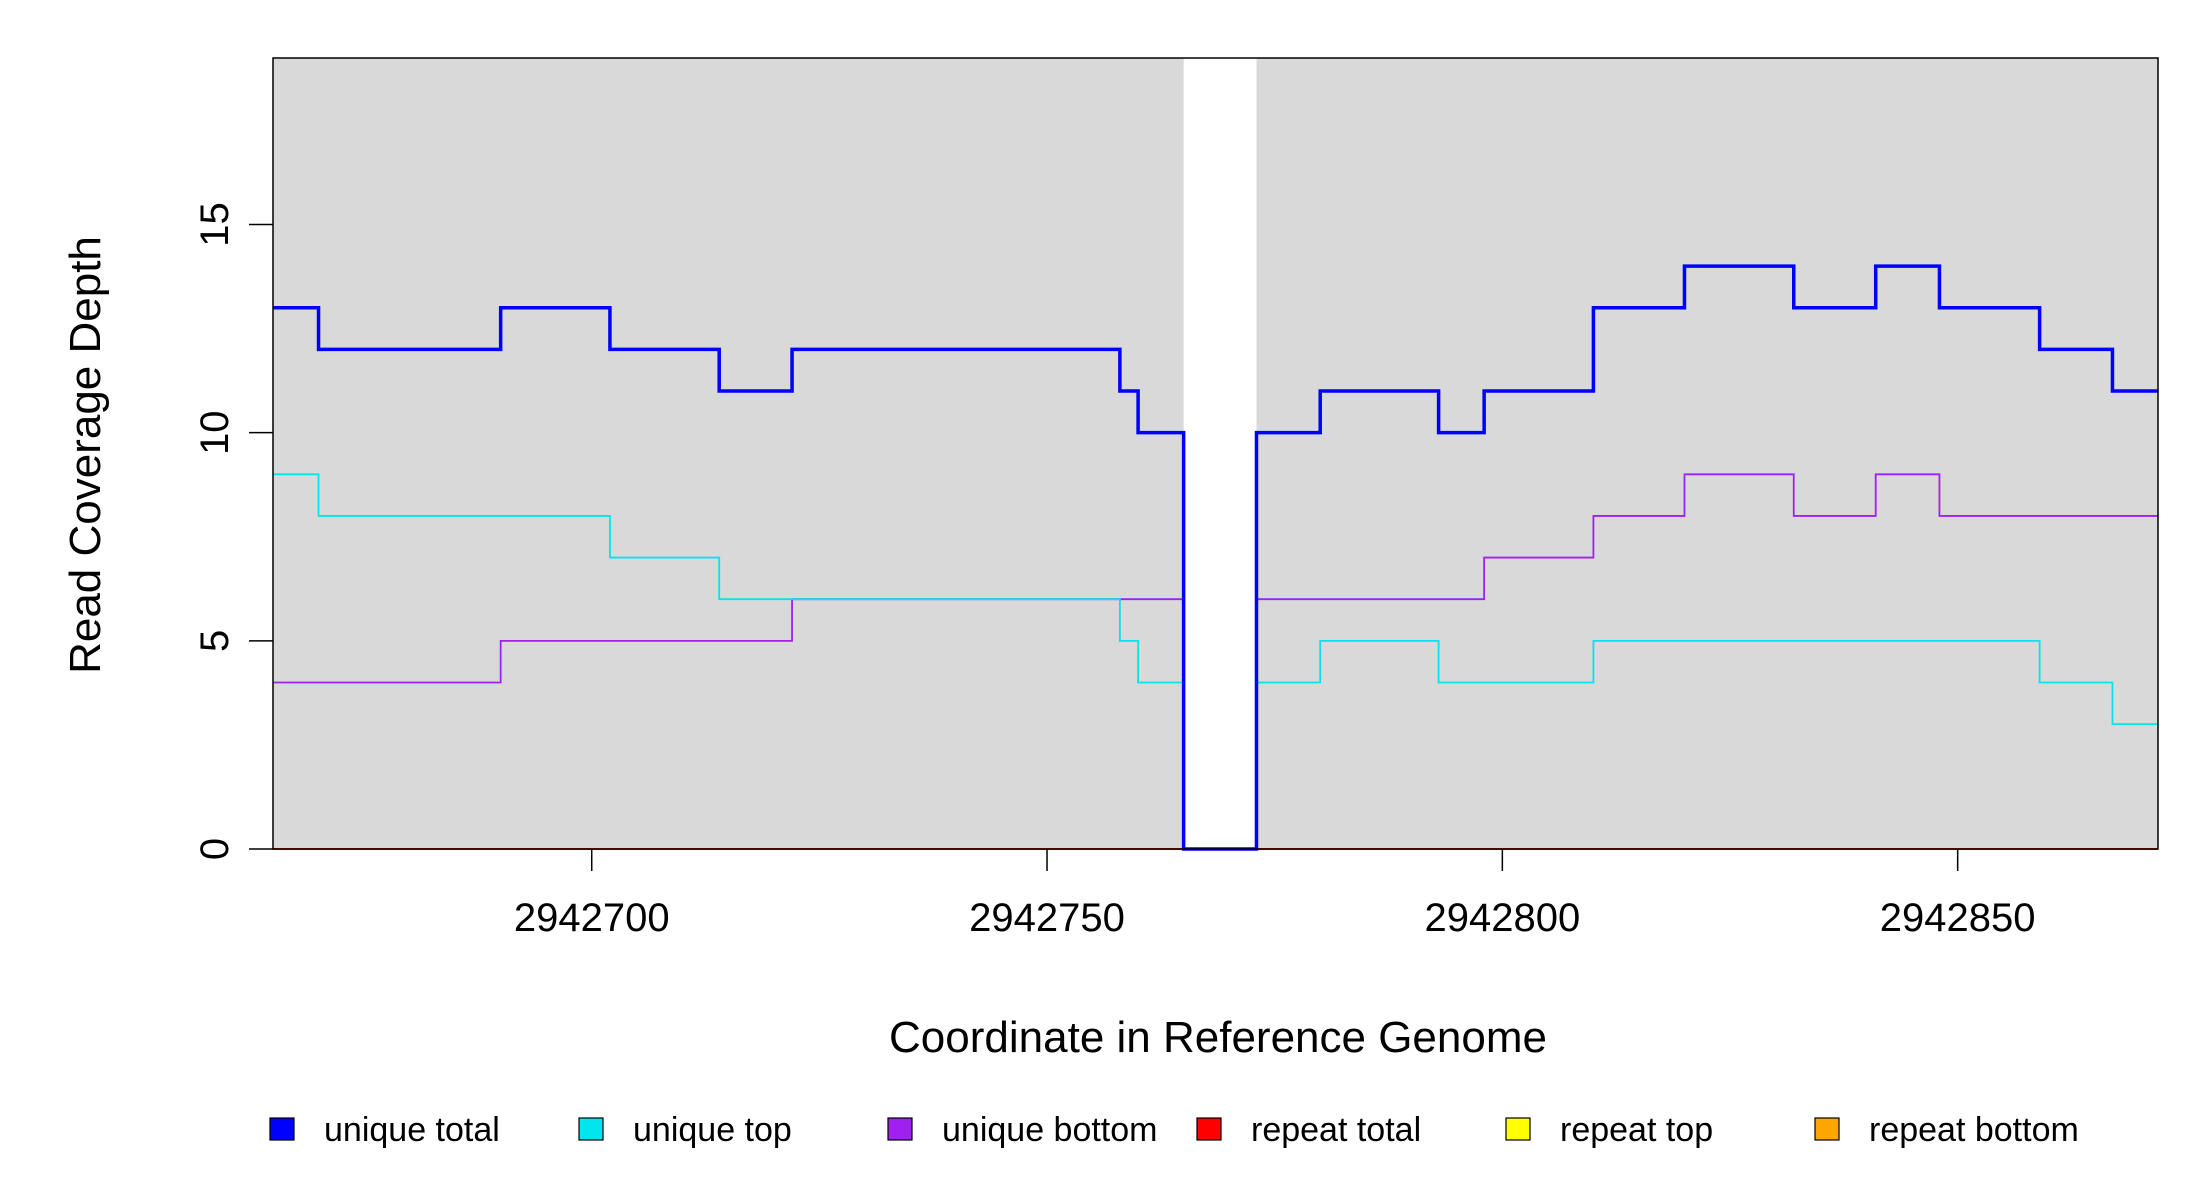 The width and height of the screenshot is (2200, 1200). I want to click on legend-label: unique bottom, so click(1050, 1130).